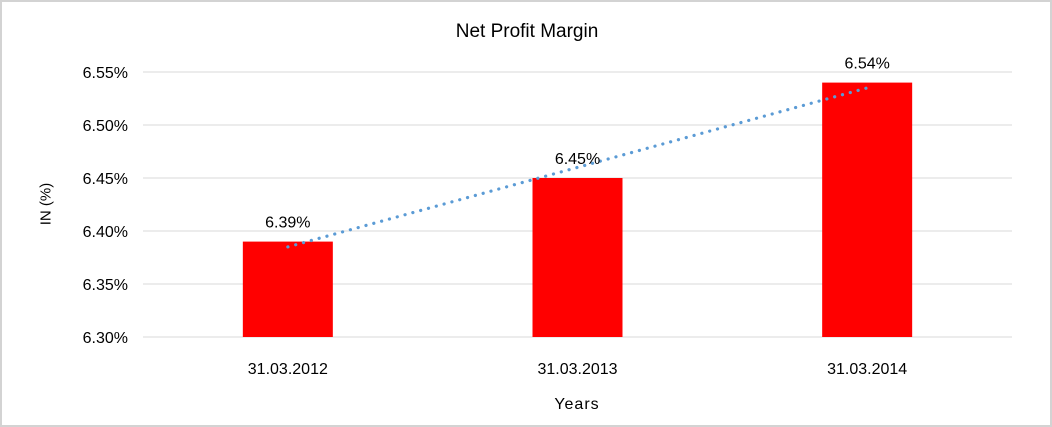 The width and height of the screenshot is (1052, 427). I want to click on y-axis-title: IN (%), so click(46, 204).